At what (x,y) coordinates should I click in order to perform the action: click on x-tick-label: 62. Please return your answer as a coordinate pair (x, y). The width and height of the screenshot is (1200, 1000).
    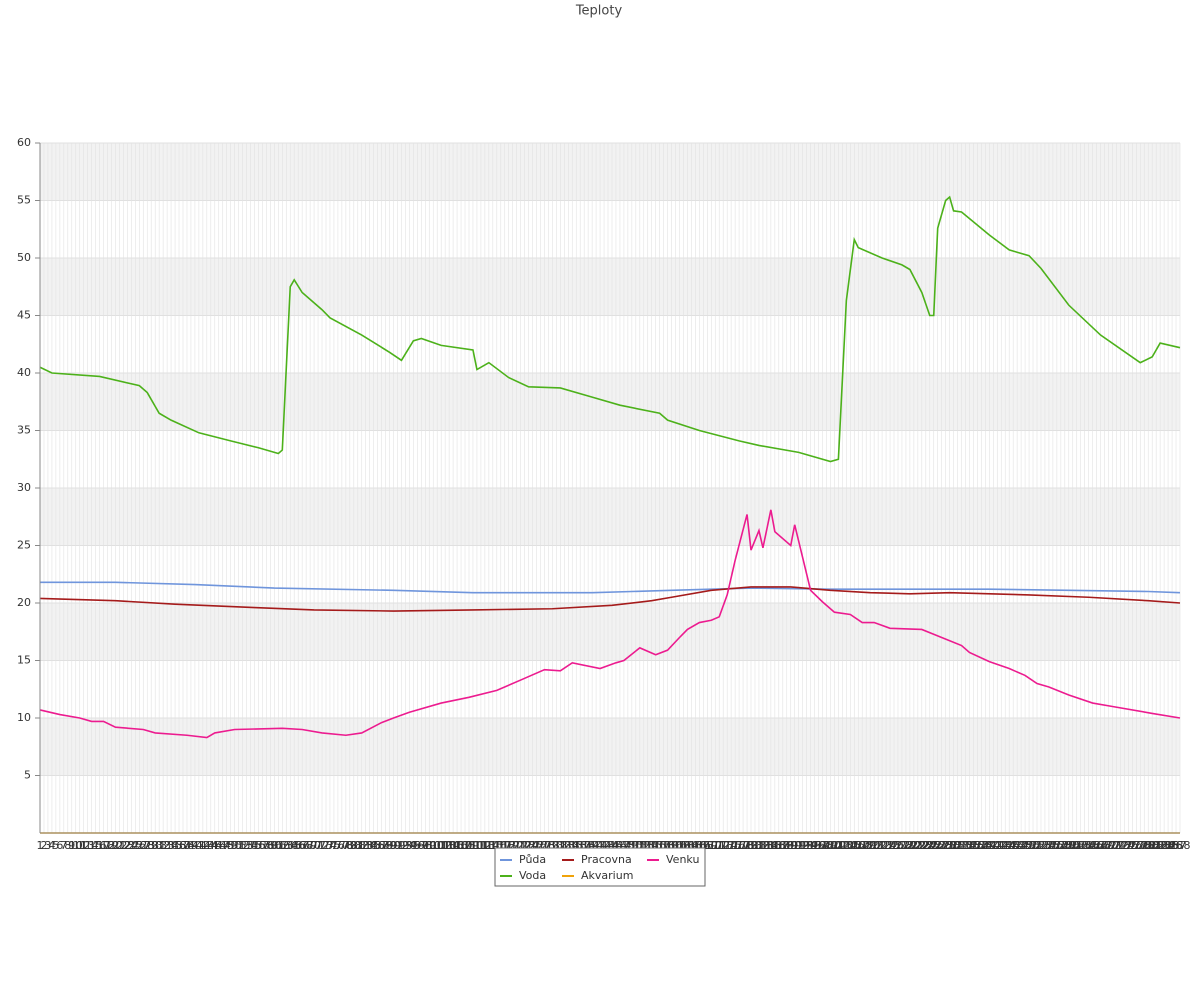
    Looking at the image, I should click on (282, 845).